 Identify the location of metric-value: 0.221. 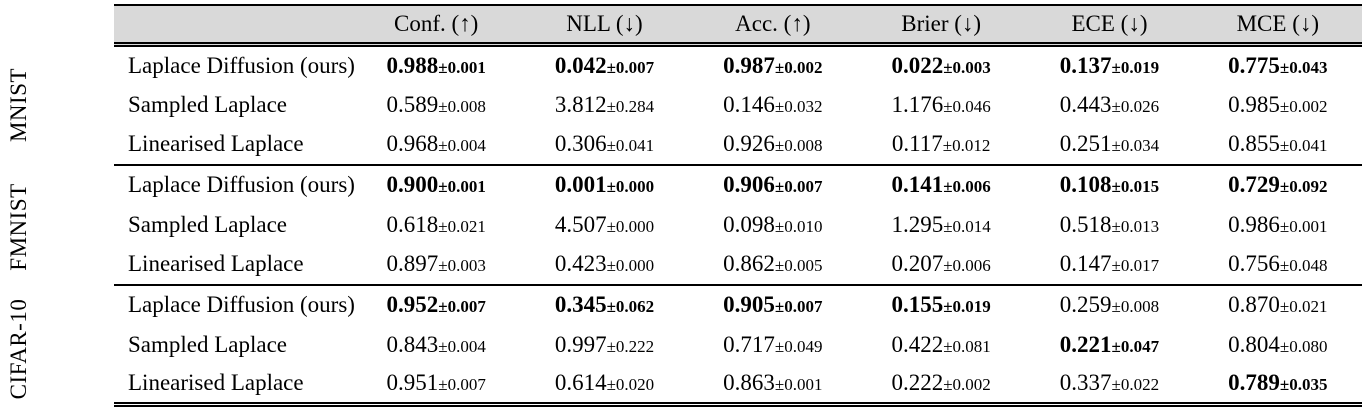
(1085, 344).